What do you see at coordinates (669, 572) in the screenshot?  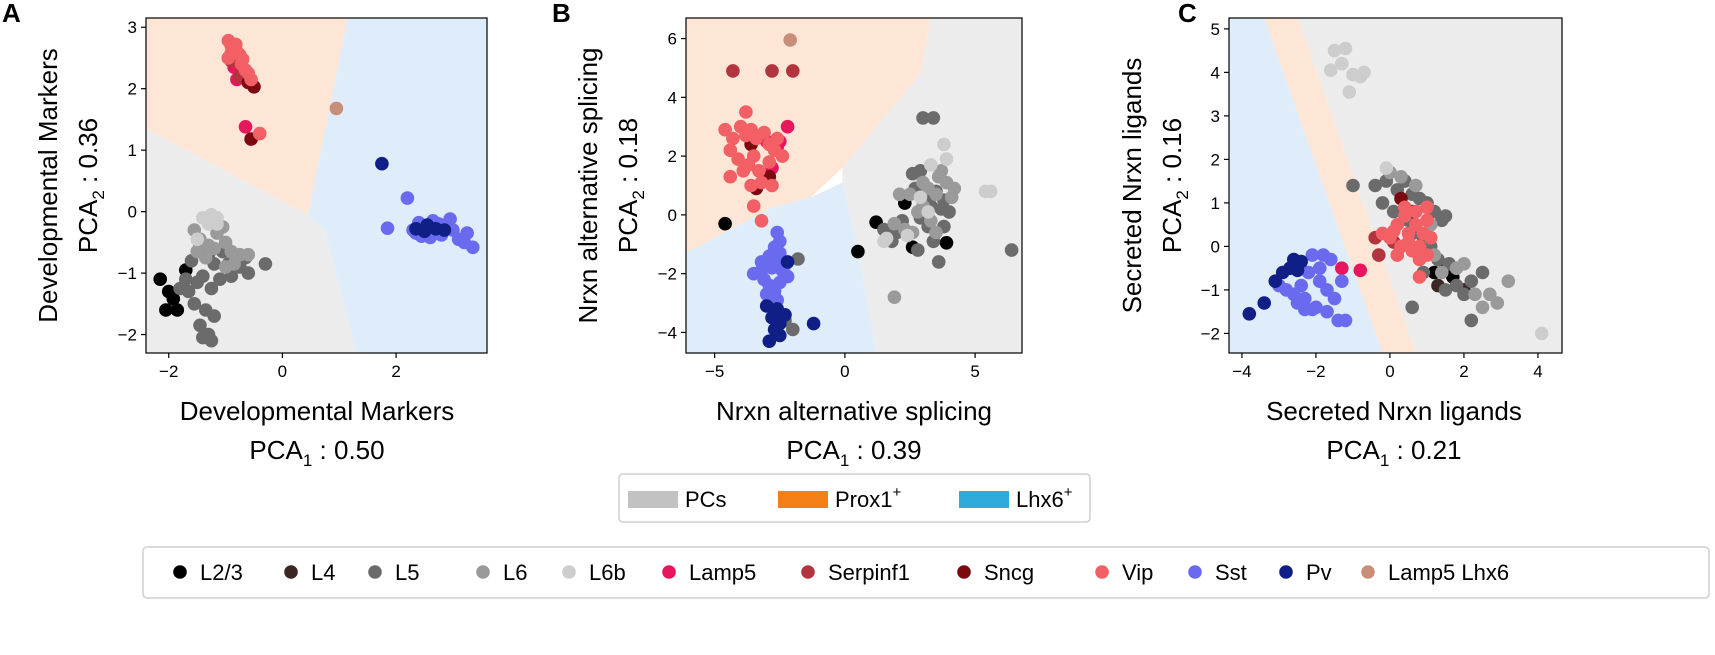 I see `legend-marker-lamp5` at bounding box center [669, 572].